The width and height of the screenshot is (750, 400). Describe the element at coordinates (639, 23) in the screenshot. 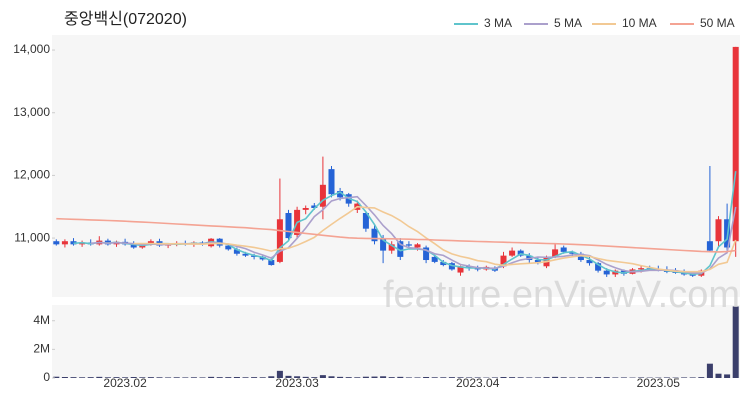

I see `legend-label: 10 MA` at that location.